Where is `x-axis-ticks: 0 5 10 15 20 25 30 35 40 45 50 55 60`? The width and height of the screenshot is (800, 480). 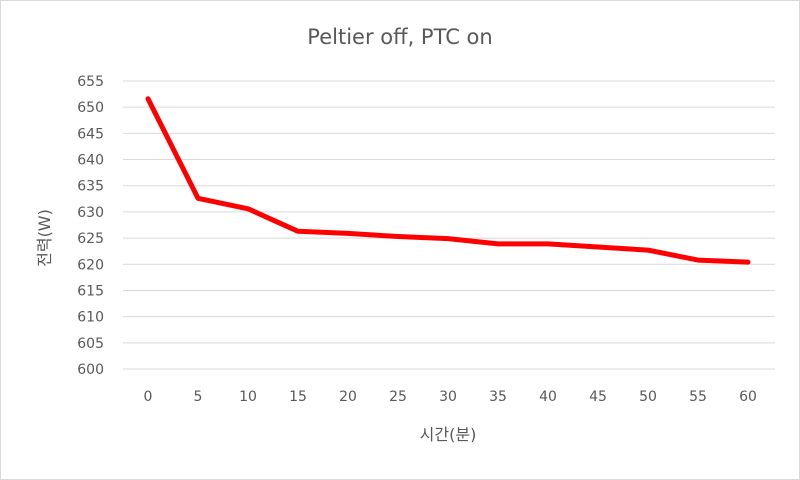
x-axis-ticks: 0 5 10 15 20 25 30 35 40 45 50 55 60 is located at coordinates (450, 397).